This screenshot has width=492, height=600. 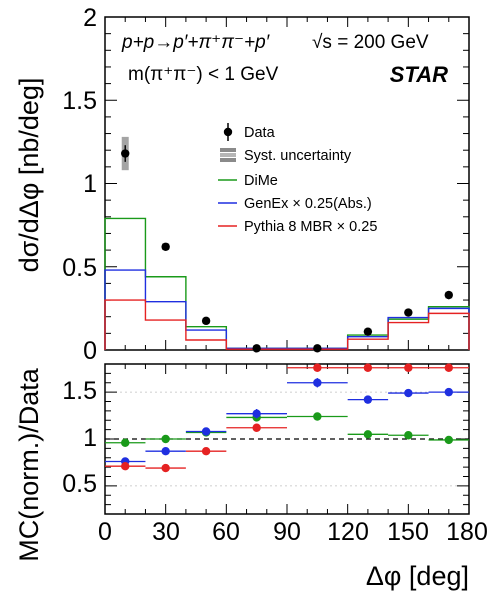 What do you see at coordinates (310, 227) in the screenshot?
I see `legend-pythia-label: Pythia 8 MBR × 0.25` at bounding box center [310, 227].